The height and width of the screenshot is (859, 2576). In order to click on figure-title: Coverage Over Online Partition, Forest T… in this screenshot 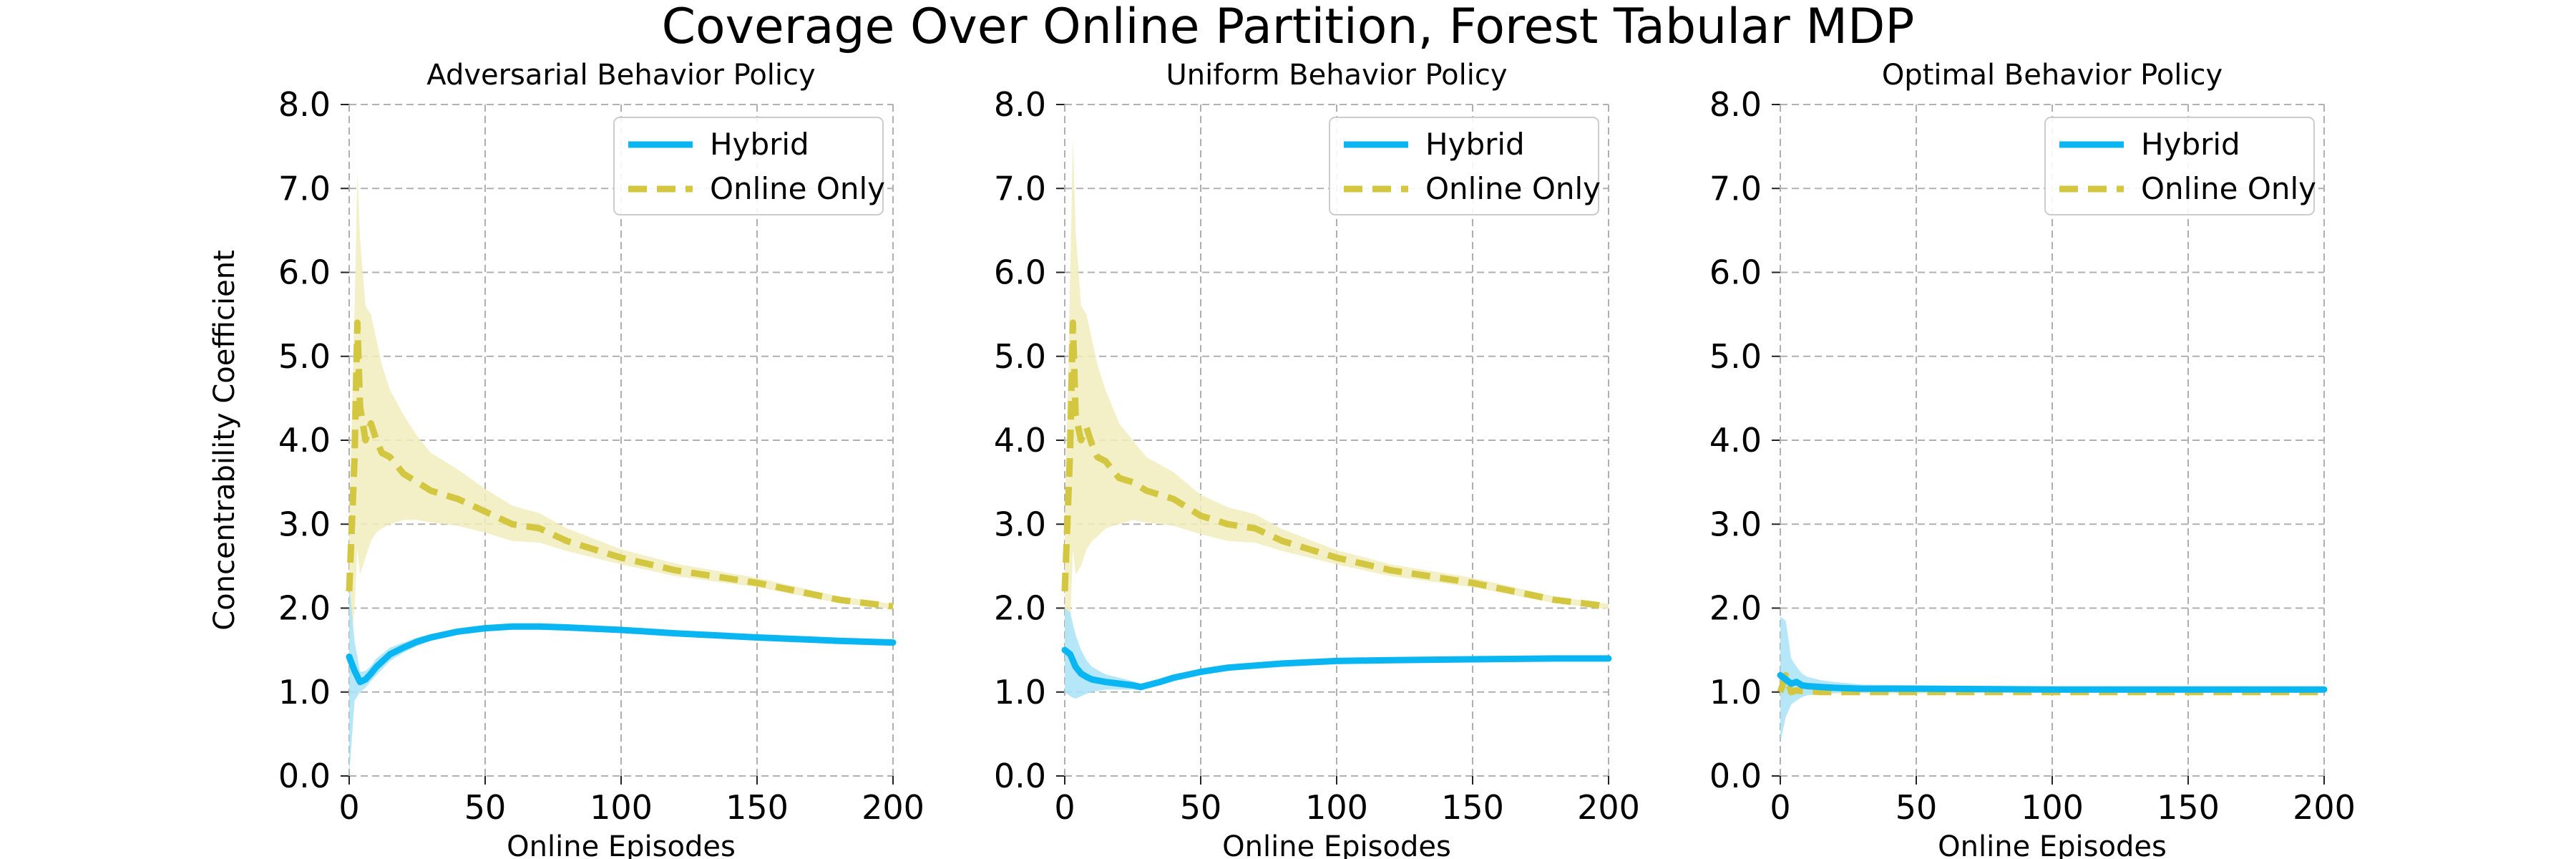, I will do `click(1288, 27)`.